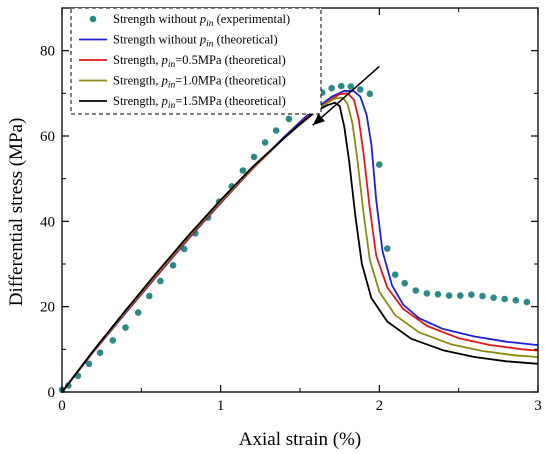 This screenshot has width=550, height=454. What do you see at coordinates (47, 52) in the screenshot?
I see `y-tick-label: 80` at bounding box center [47, 52].